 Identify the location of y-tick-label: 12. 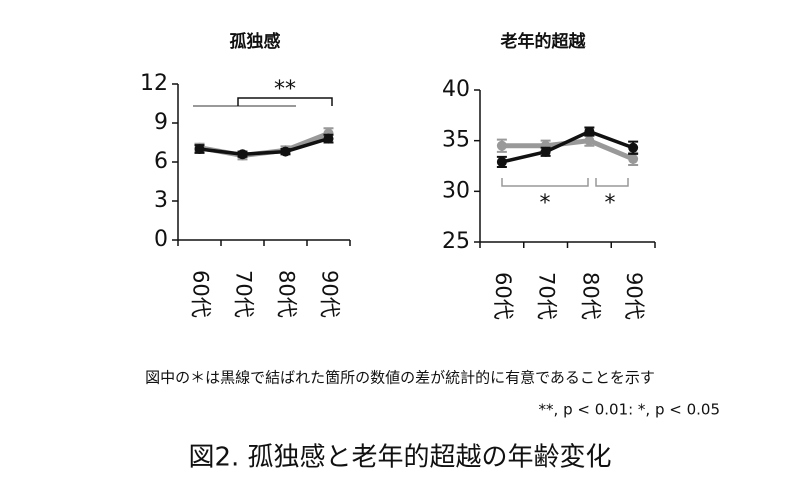
(154, 83).